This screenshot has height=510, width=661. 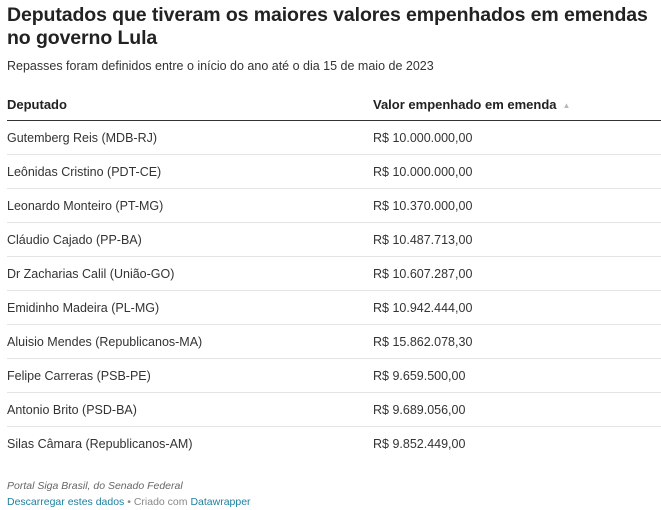 I want to click on cell-valor: R$ 10.487.713,00, so click(x=517, y=239).